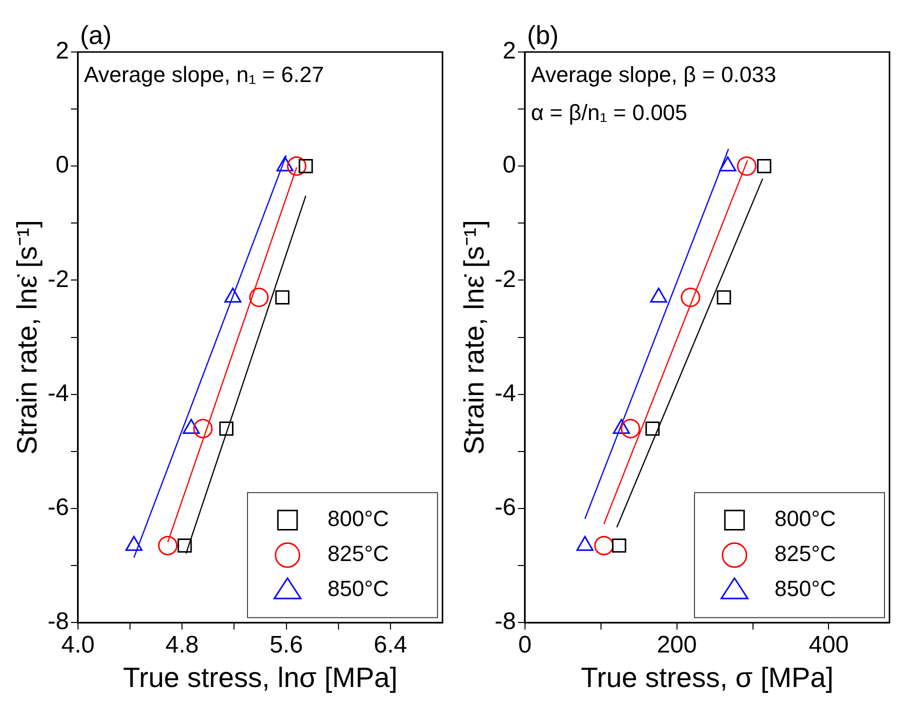 This screenshot has height=705, width=907. I want to click on annotation: α = β/n₁ = 0.005, so click(609, 112).